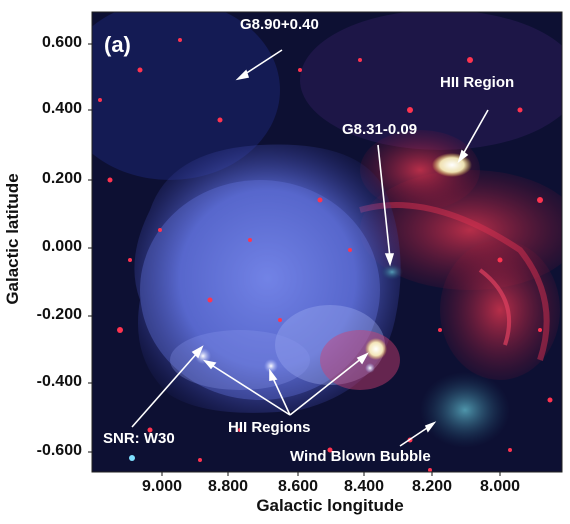 The height and width of the screenshot is (524, 570). Describe the element at coordinates (432, 486) in the screenshot. I see `x-tick-label: 8.200` at that location.